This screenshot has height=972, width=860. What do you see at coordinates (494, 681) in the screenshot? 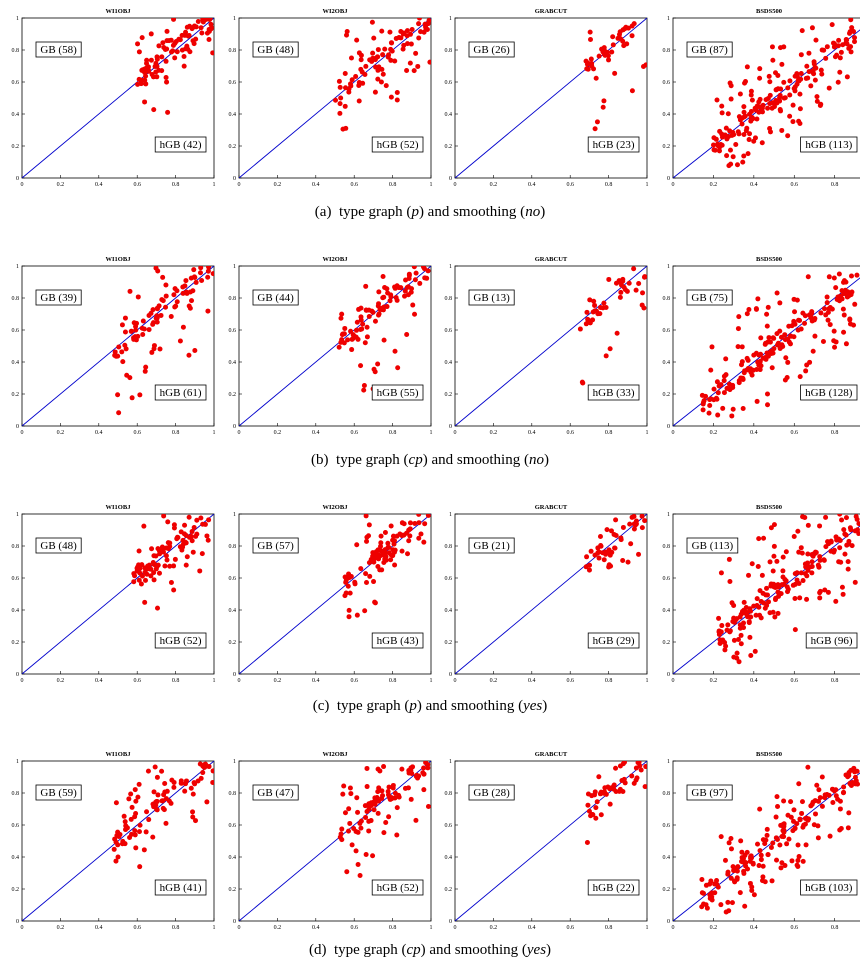
I see `x-tick-label: 0.2` at bounding box center [494, 681].